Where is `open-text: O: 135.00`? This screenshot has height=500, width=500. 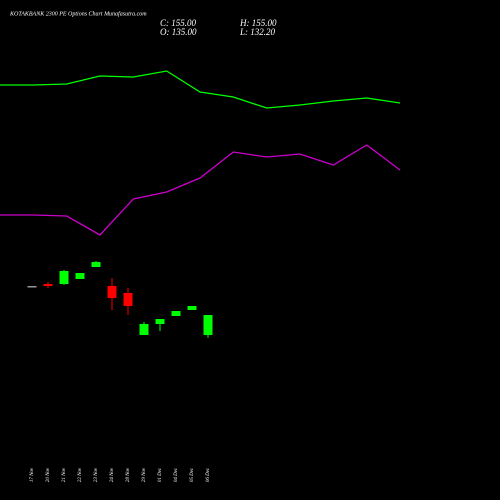 open-text: O: 135.00 is located at coordinates (178, 32).